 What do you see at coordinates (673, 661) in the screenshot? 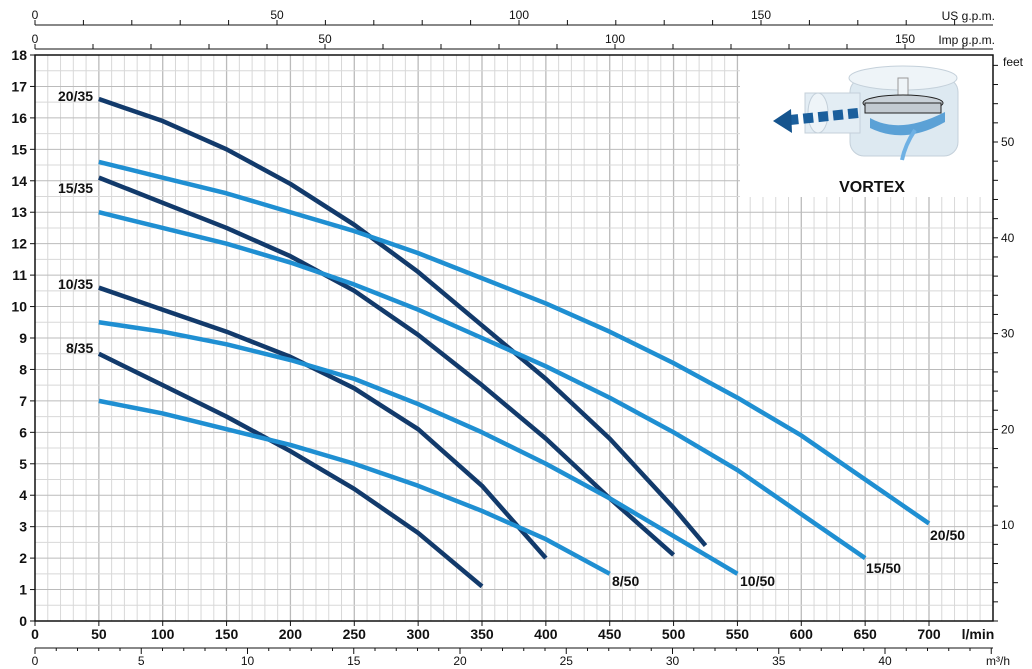
I see `m3h-tick-label: 30` at bounding box center [673, 661].